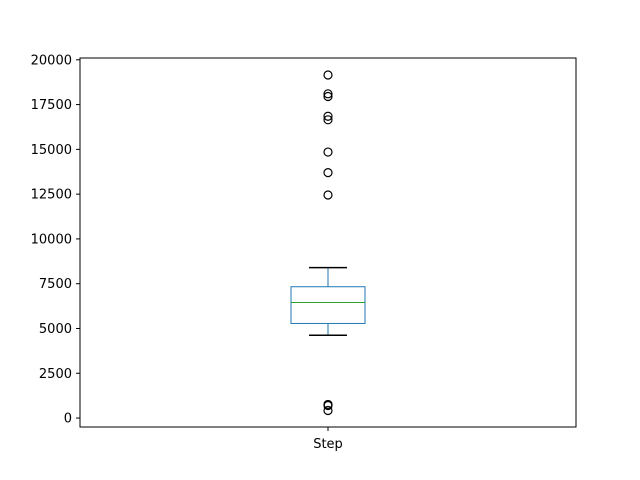 This screenshot has height=480, width=640. What do you see at coordinates (68, 419) in the screenshot?
I see `y-tick-label: 0` at bounding box center [68, 419].